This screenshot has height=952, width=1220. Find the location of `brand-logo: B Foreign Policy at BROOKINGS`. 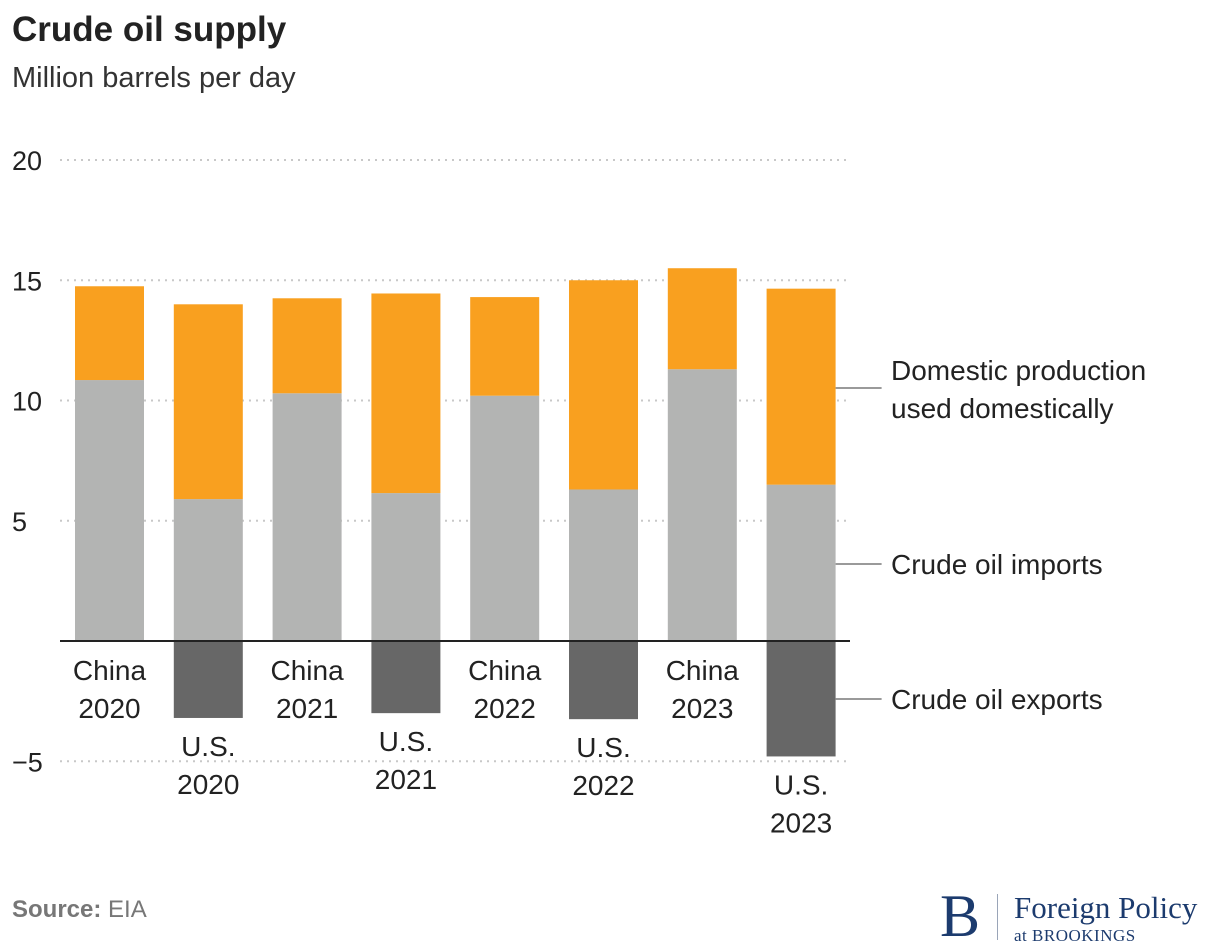

brand-logo: B Foreign Policy at BROOKINGS is located at coordinates (1077, 916).